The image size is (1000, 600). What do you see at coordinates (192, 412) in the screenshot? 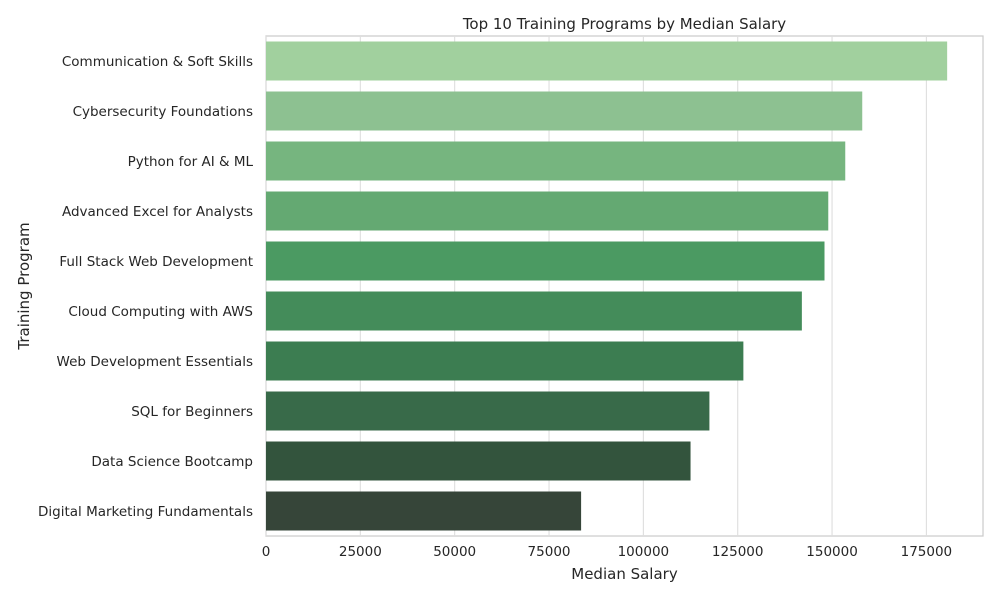
I see `category-label: SQL for Beginners` at bounding box center [192, 412].